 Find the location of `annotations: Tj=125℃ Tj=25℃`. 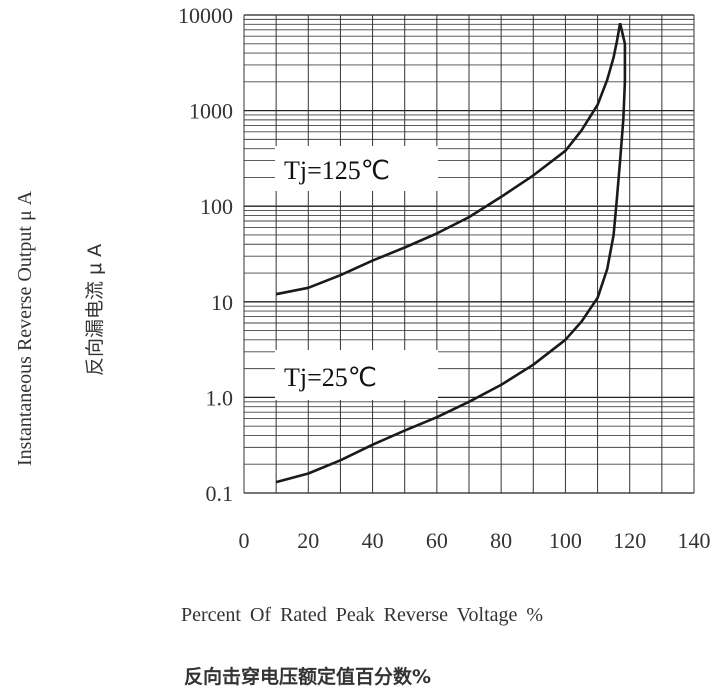

annotations: Tj=125℃ Tj=25℃ is located at coordinates (356, 273).